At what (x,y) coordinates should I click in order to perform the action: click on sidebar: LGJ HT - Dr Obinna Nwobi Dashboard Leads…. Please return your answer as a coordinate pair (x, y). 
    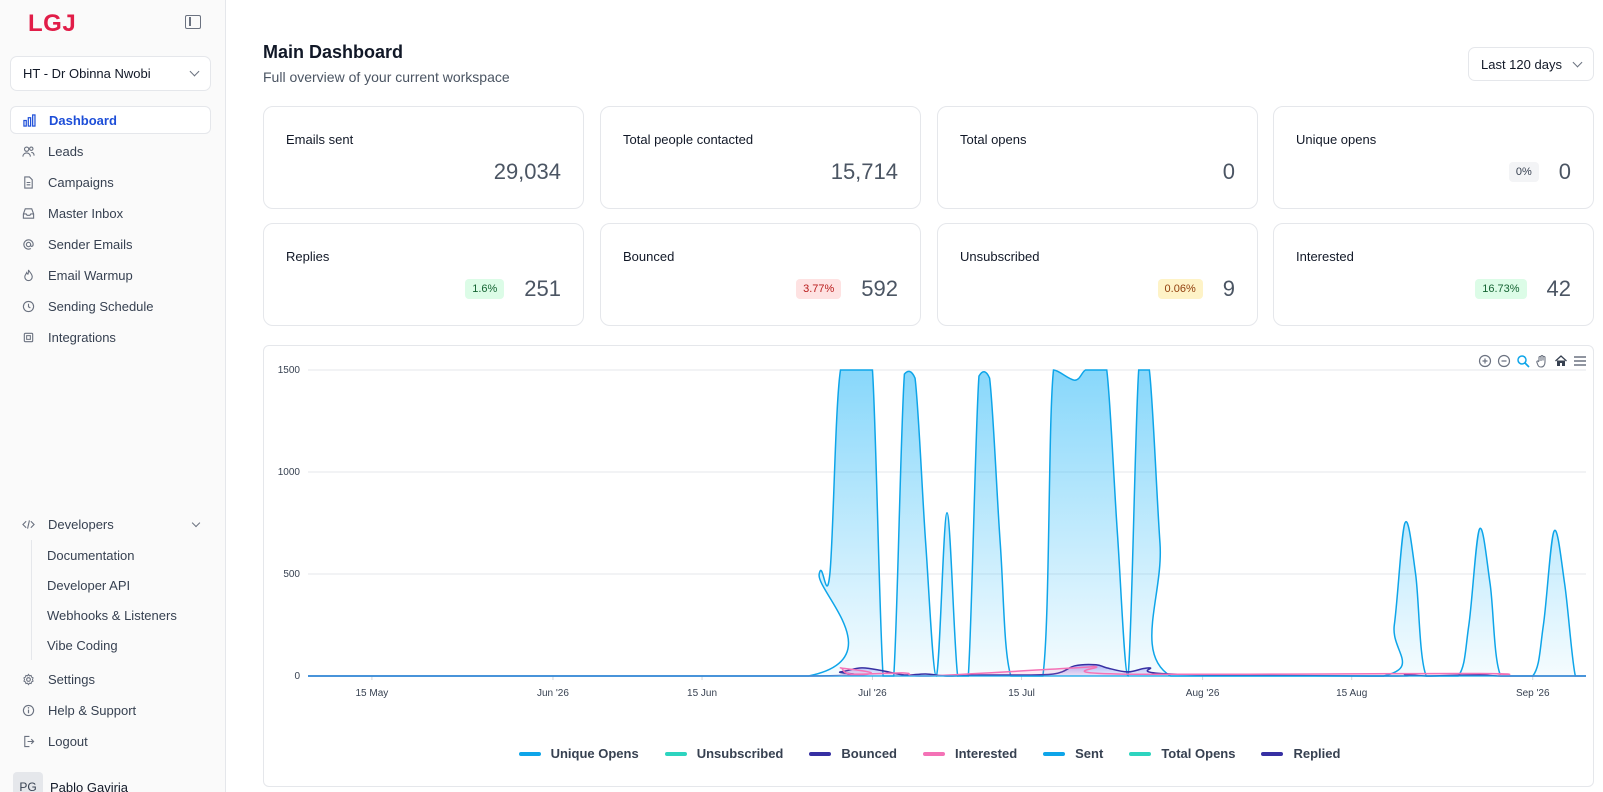
    Looking at the image, I should click on (113, 396).